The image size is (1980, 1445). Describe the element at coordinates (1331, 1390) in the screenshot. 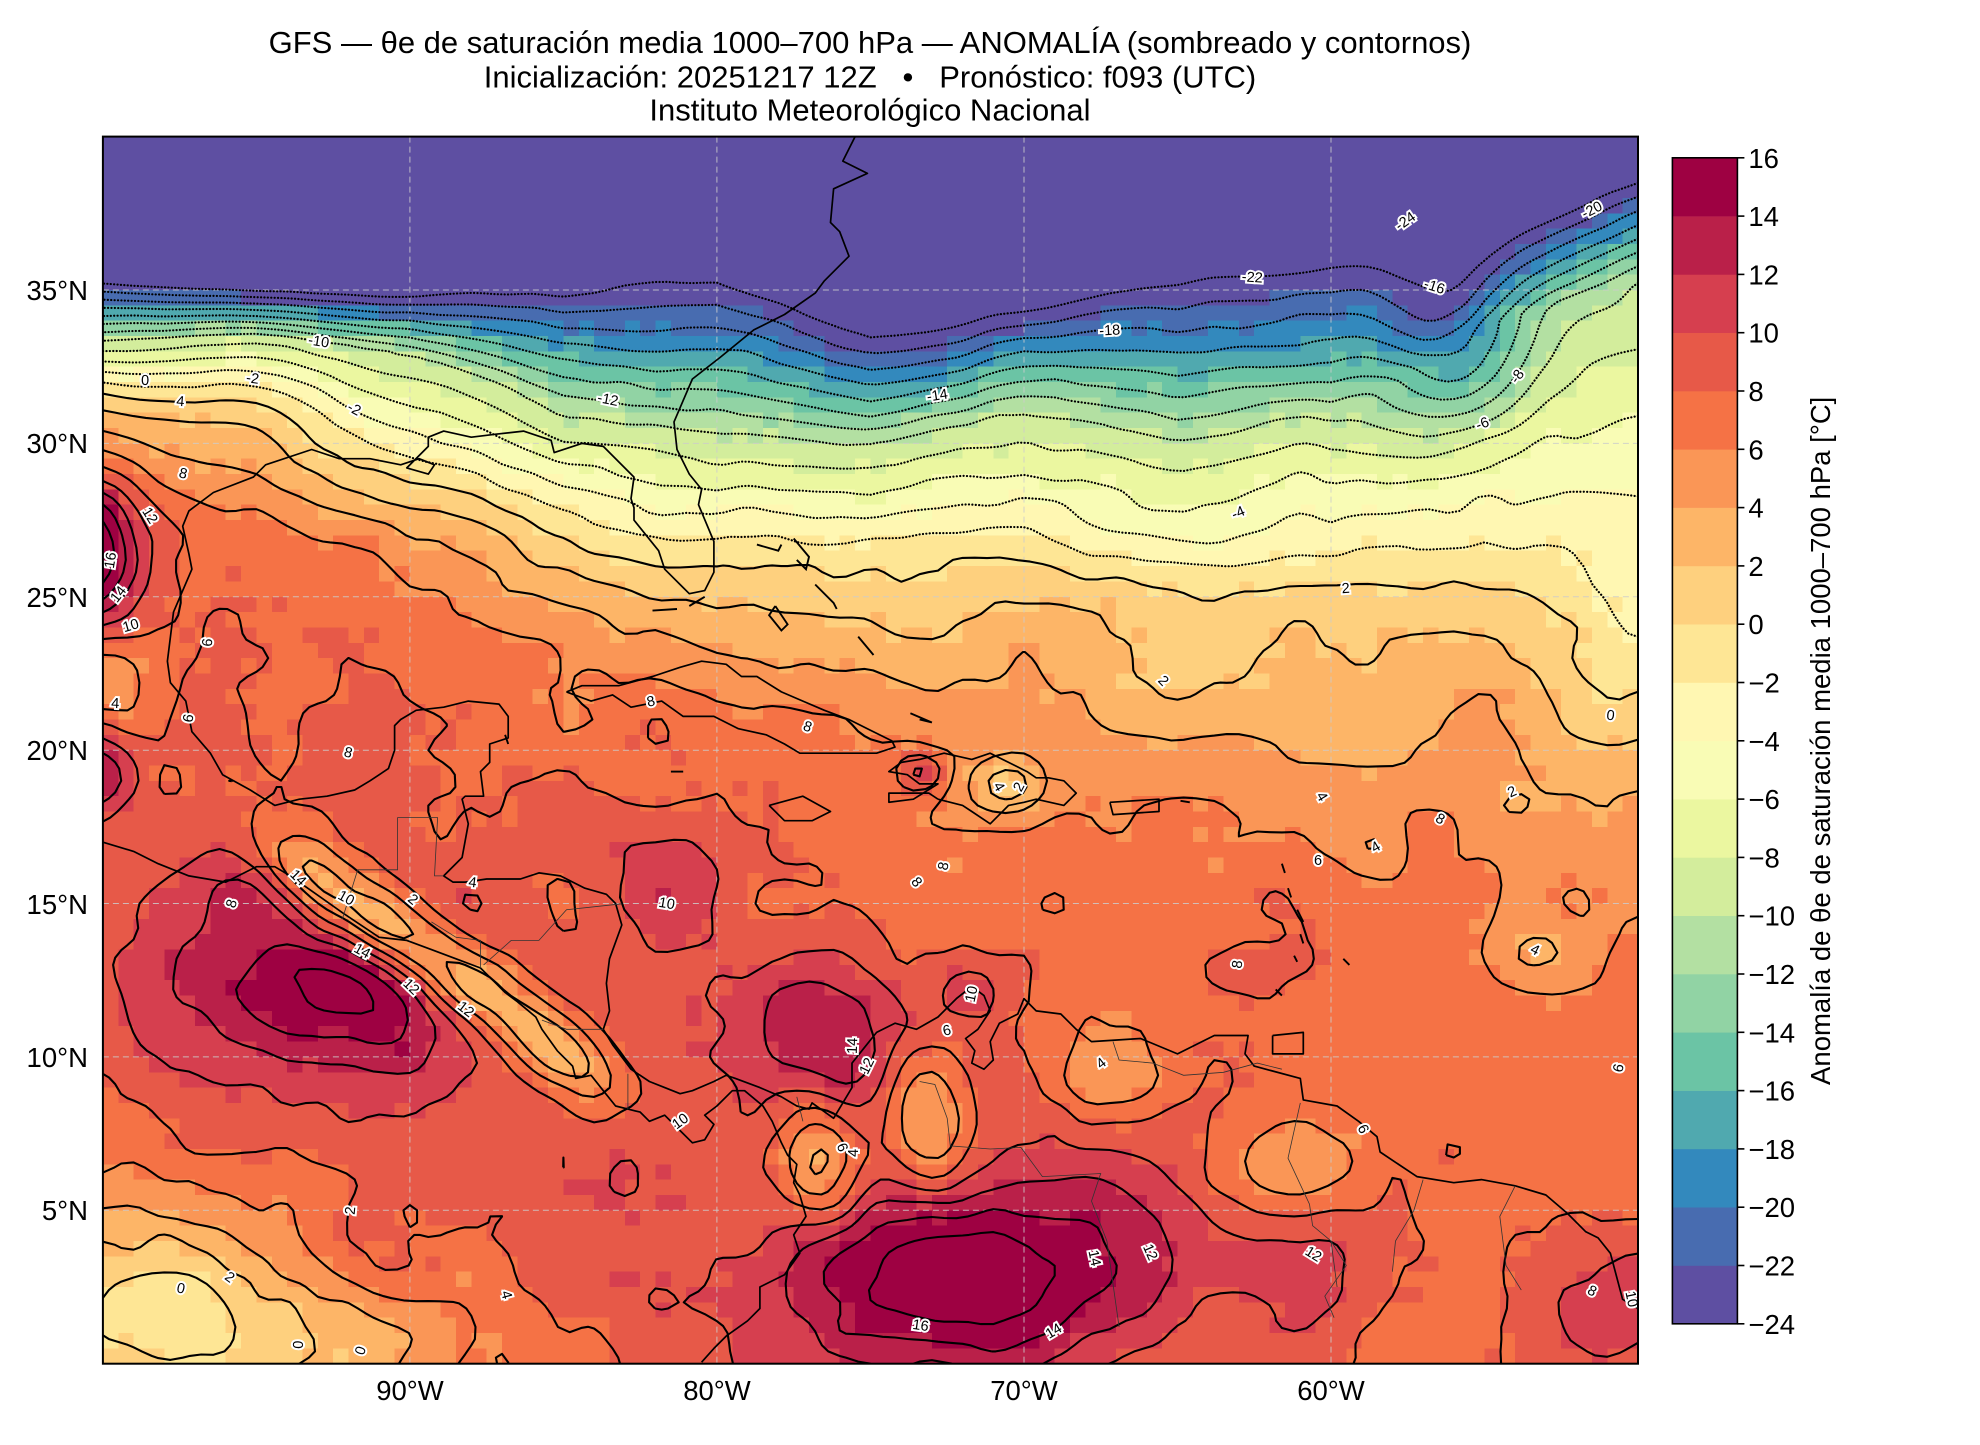

I see `svg-text: 60°W` at that location.